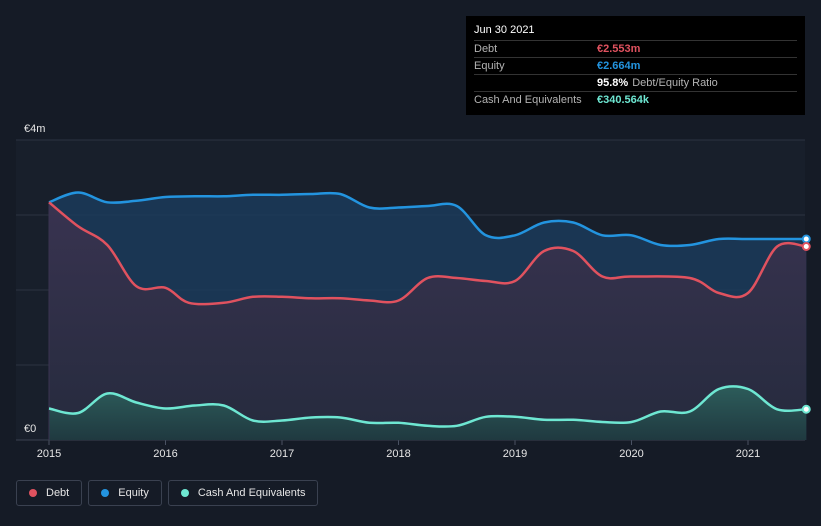 This screenshot has height=526, width=821. What do you see at coordinates (33, 493) in the screenshot?
I see `debt-dot-icon` at bounding box center [33, 493].